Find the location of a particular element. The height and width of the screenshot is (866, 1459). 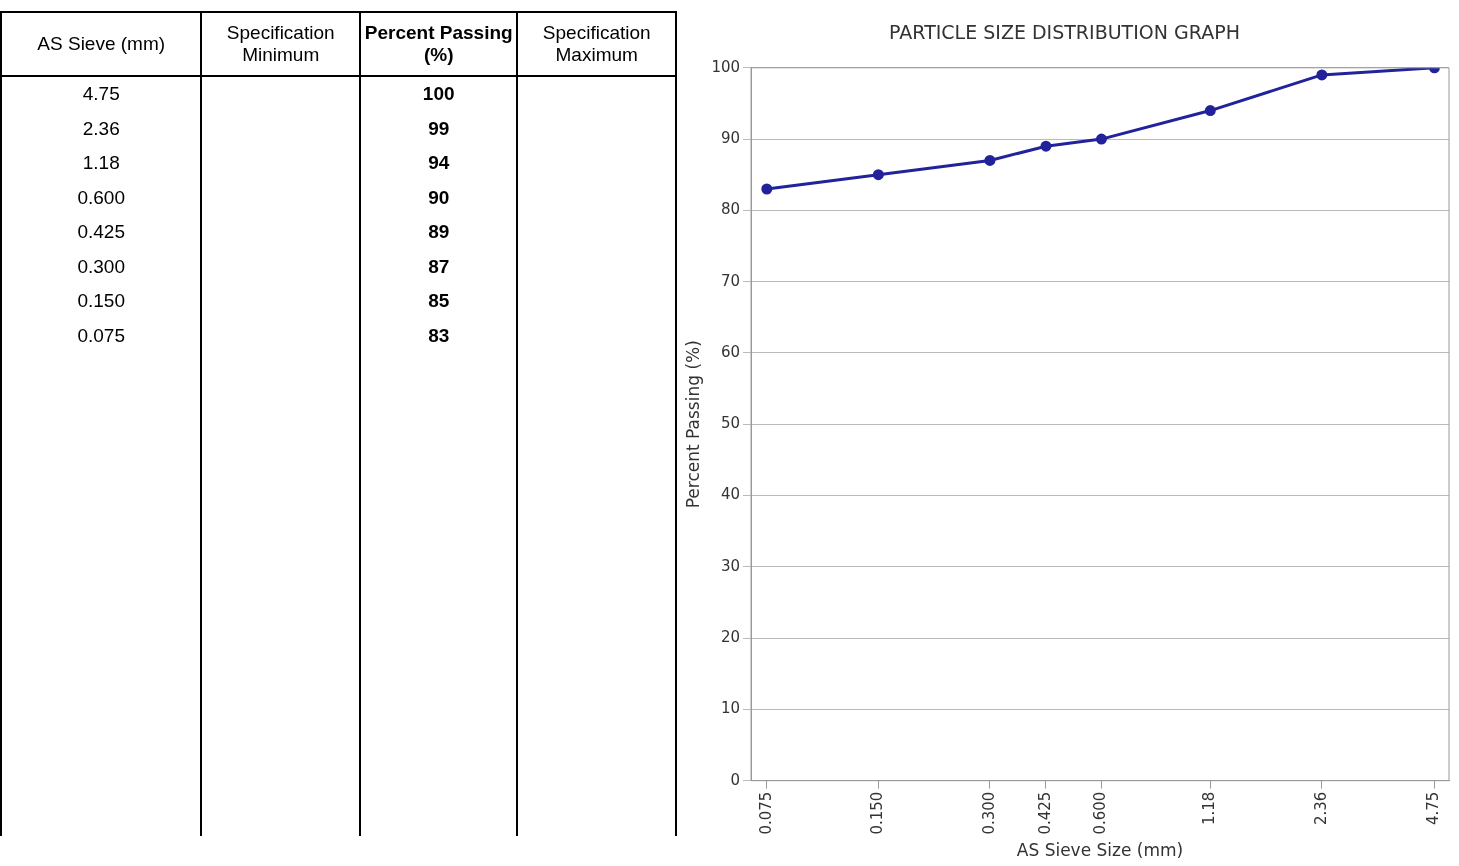

text: Specification Maximum is located at coordinates (596, 44).